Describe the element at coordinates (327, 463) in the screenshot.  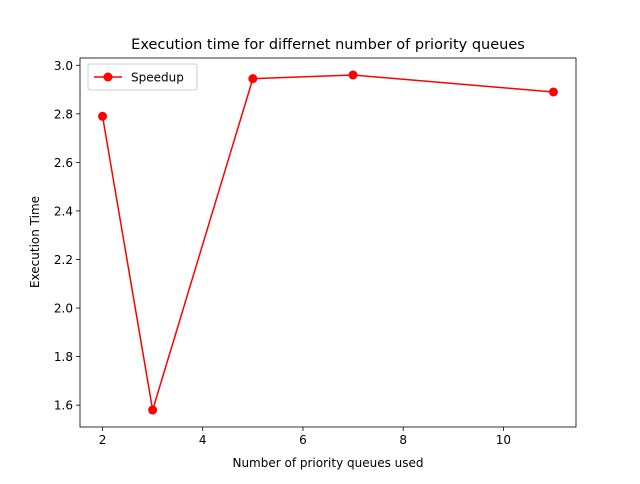
I see `x-axis-label: Number of priority queues used` at that location.